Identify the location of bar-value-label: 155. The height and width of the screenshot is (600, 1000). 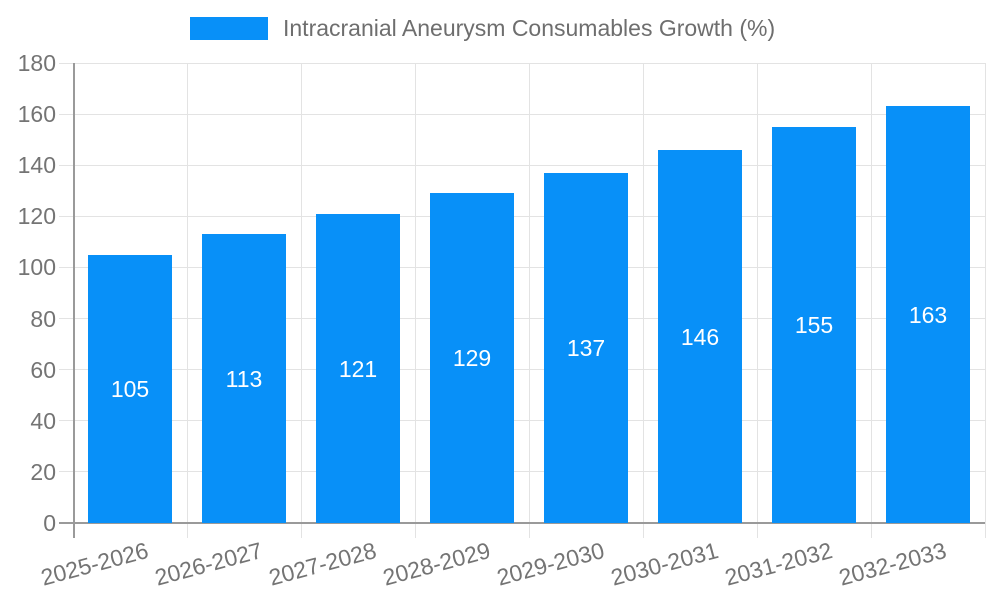
(814, 325).